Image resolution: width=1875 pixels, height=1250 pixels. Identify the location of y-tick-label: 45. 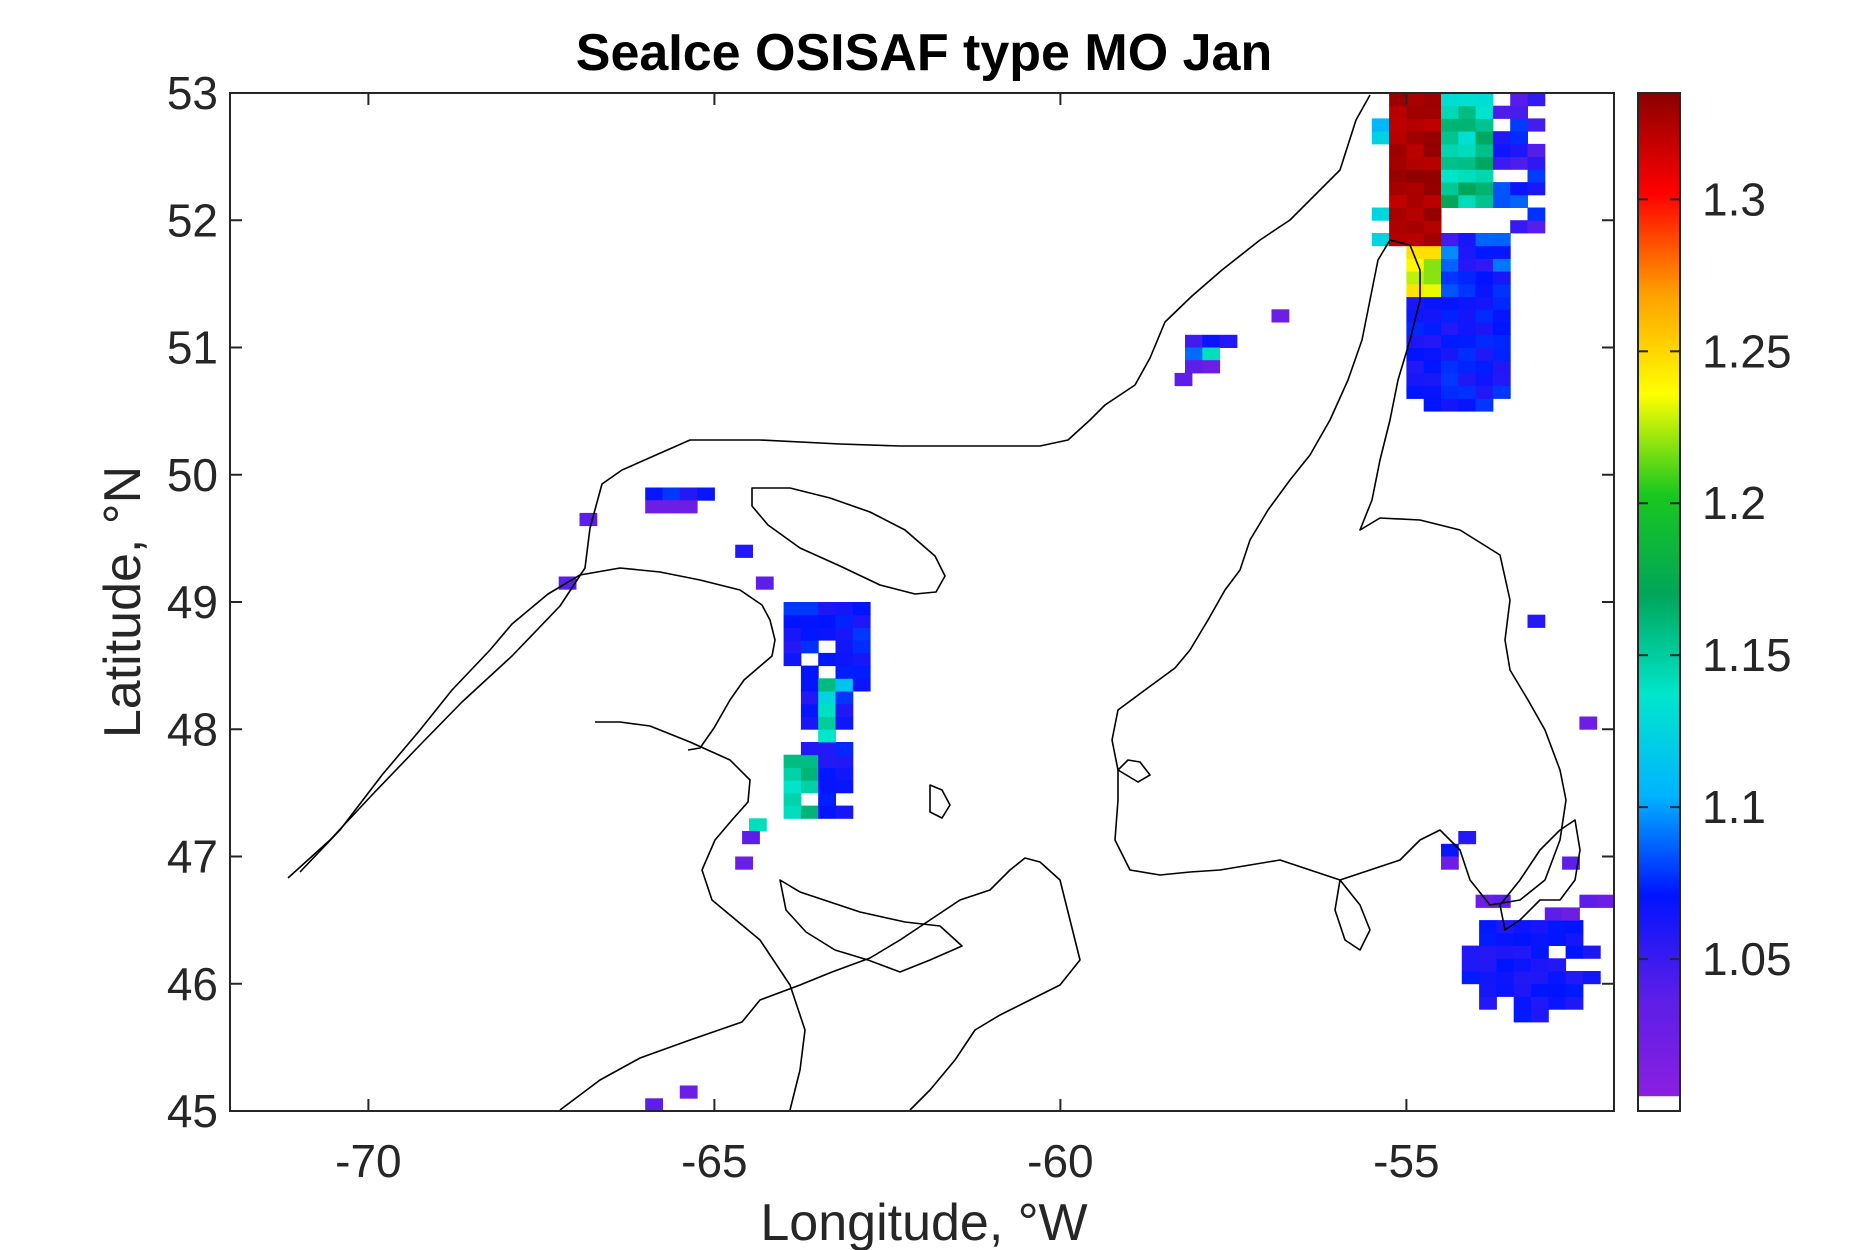
(192, 1111).